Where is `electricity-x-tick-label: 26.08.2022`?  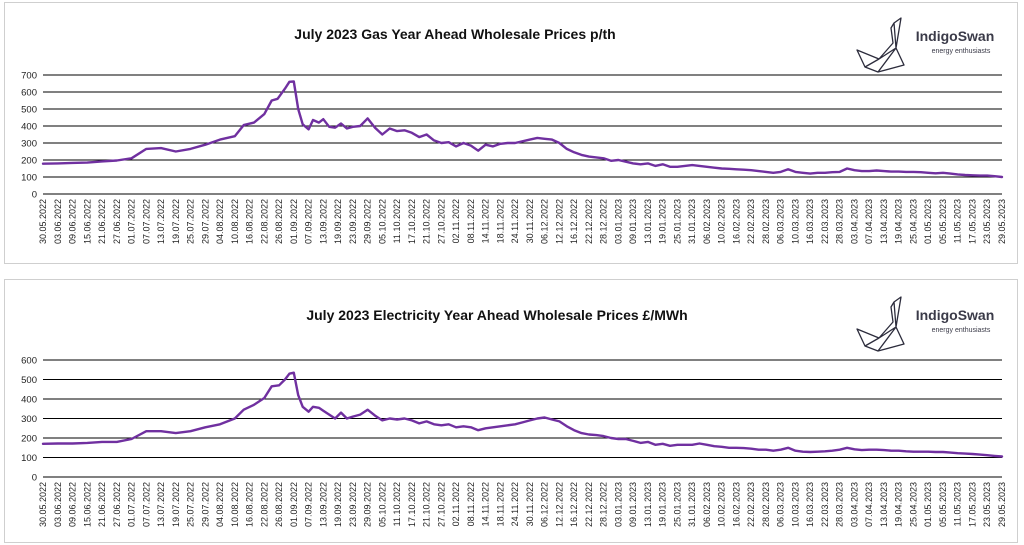
electricity-x-tick-label: 26.08.2022 is located at coordinates (279, 504).